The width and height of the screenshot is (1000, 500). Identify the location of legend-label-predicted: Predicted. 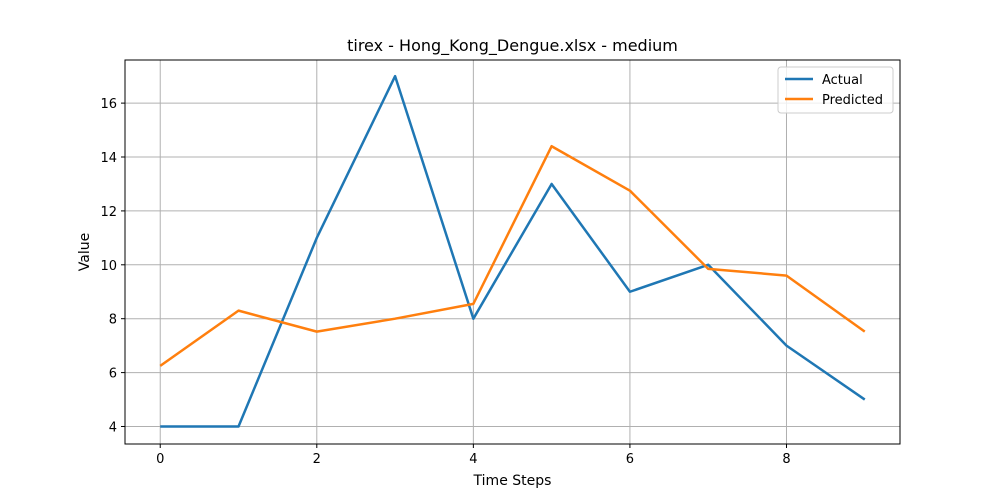
(852, 100).